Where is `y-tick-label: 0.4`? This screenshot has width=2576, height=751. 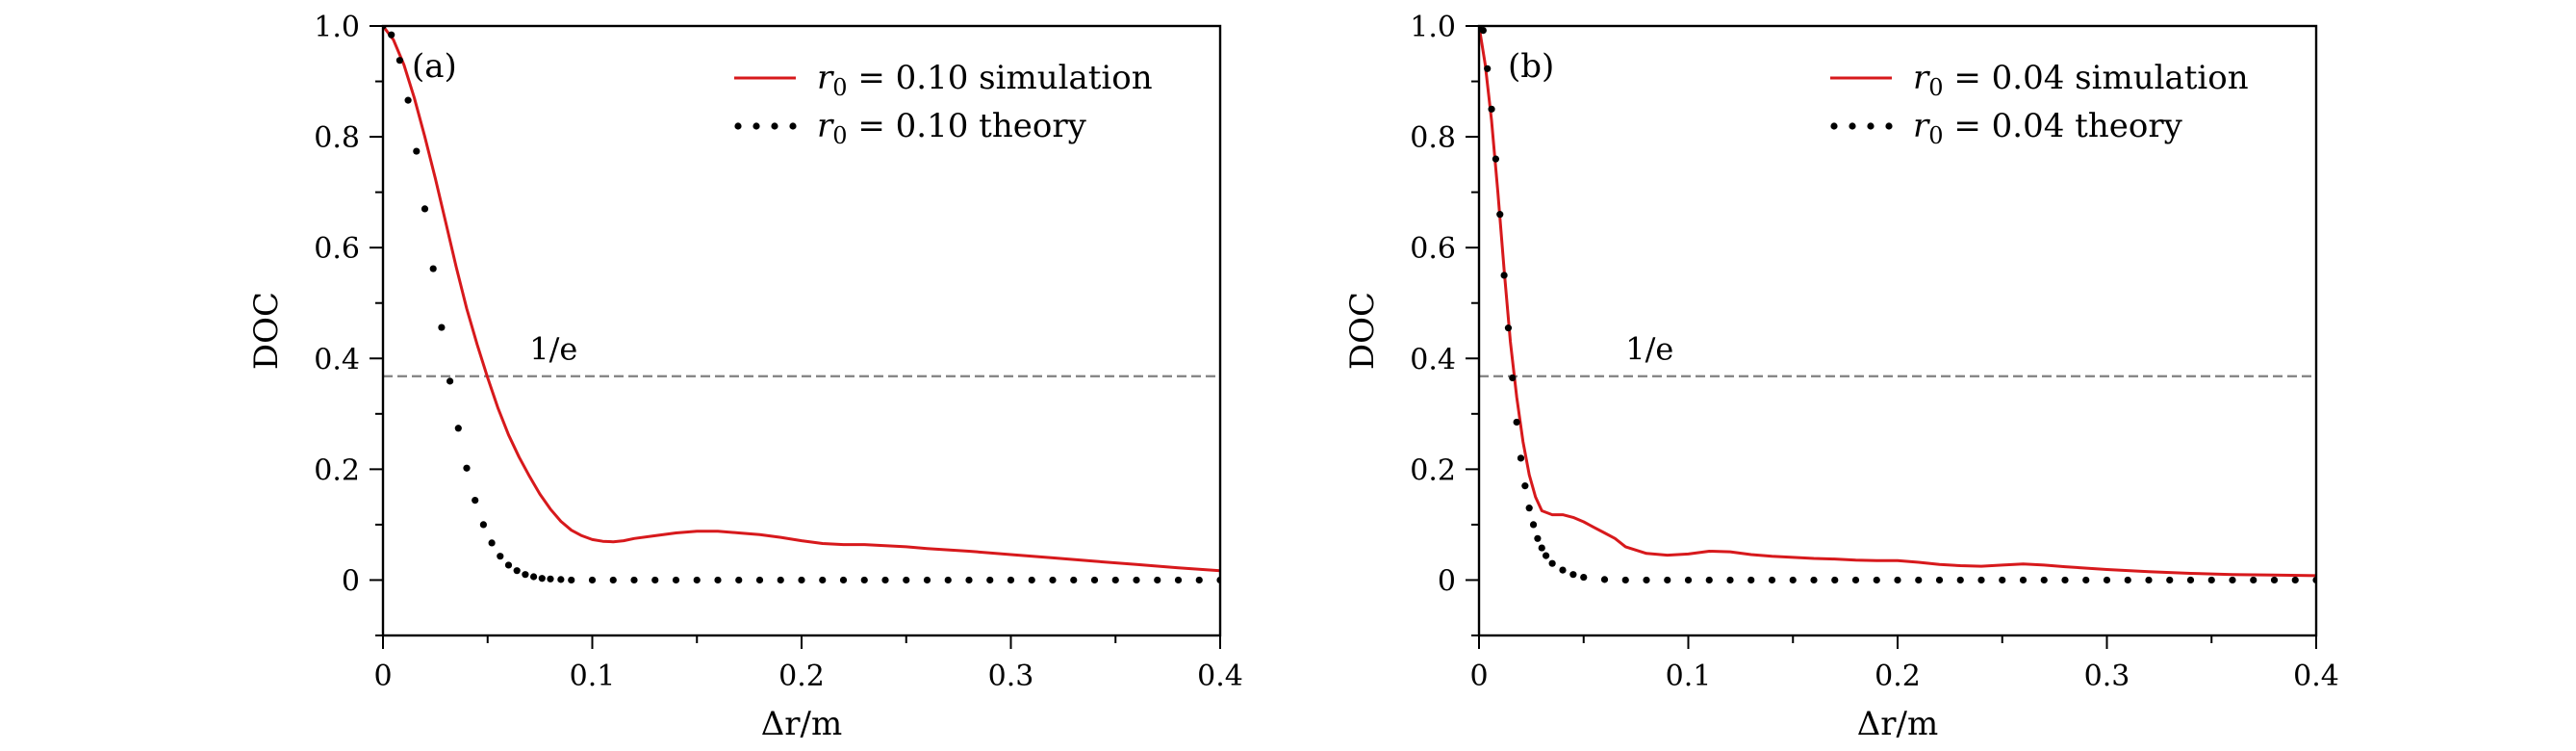
y-tick-label: 0.4 is located at coordinates (337, 359).